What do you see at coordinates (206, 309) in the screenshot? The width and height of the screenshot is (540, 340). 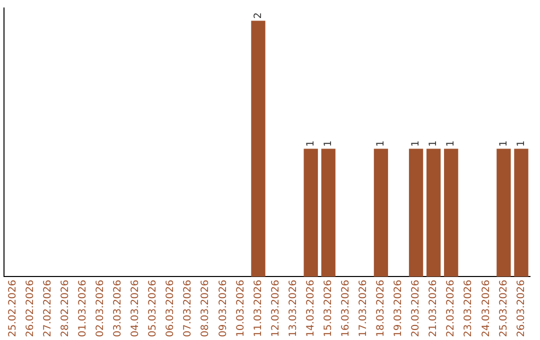 I see `x-tick-label: 08.03.2026` at bounding box center [206, 309].